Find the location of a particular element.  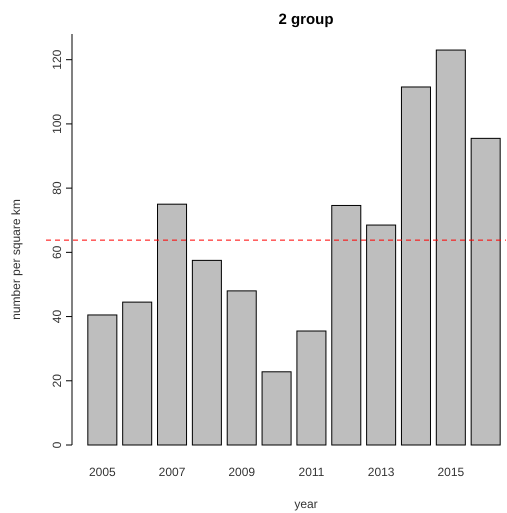

x-tick-label: 2013 is located at coordinates (381, 472).